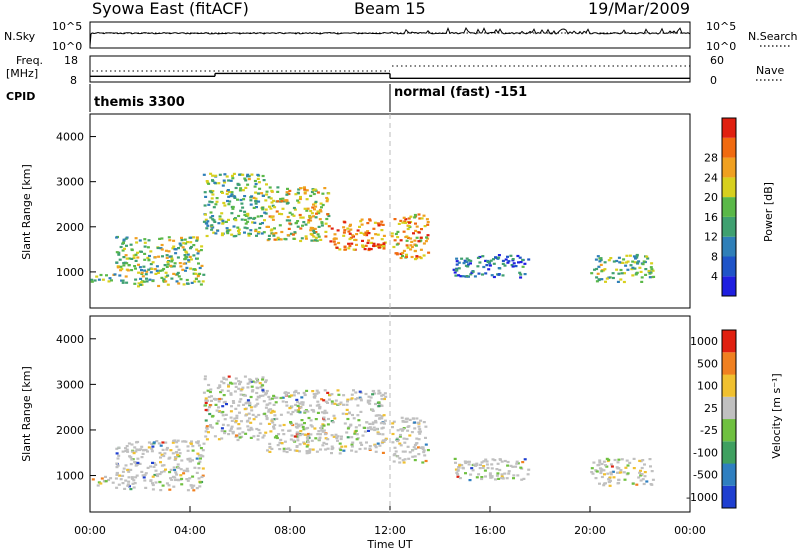 Image resolution: width=800 pixels, height=554 pixels. What do you see at coordinates (773, 36) in the screenshot?
I see `nsearch-label: N.Search` at bounding box center [773, 36].